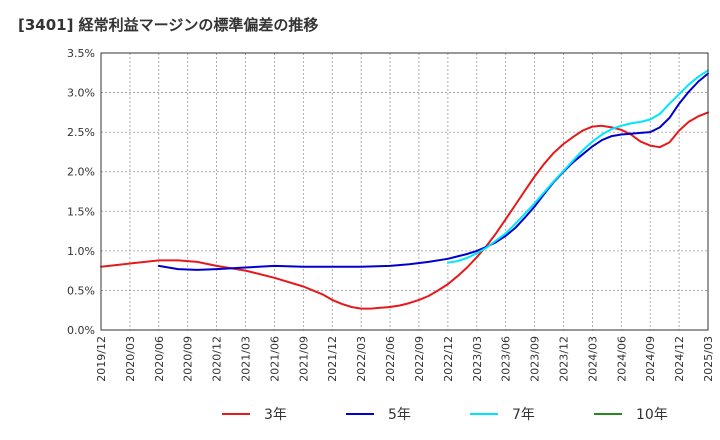 The image size is (720, 440). Describe the element at coordinates (419, 359) in the screenshot. I see `x-tick-label: 2022/09` at that location.